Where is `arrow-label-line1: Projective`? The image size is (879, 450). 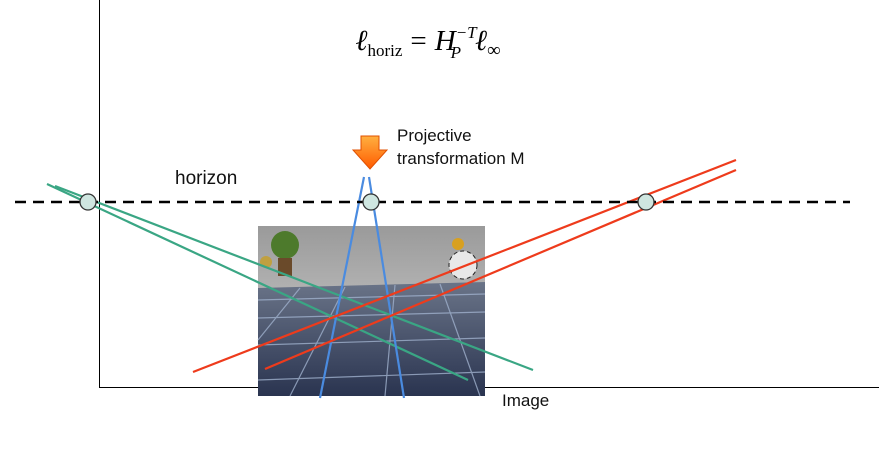
arrow-label-line1: Projective is located at coordinates (434, 135).